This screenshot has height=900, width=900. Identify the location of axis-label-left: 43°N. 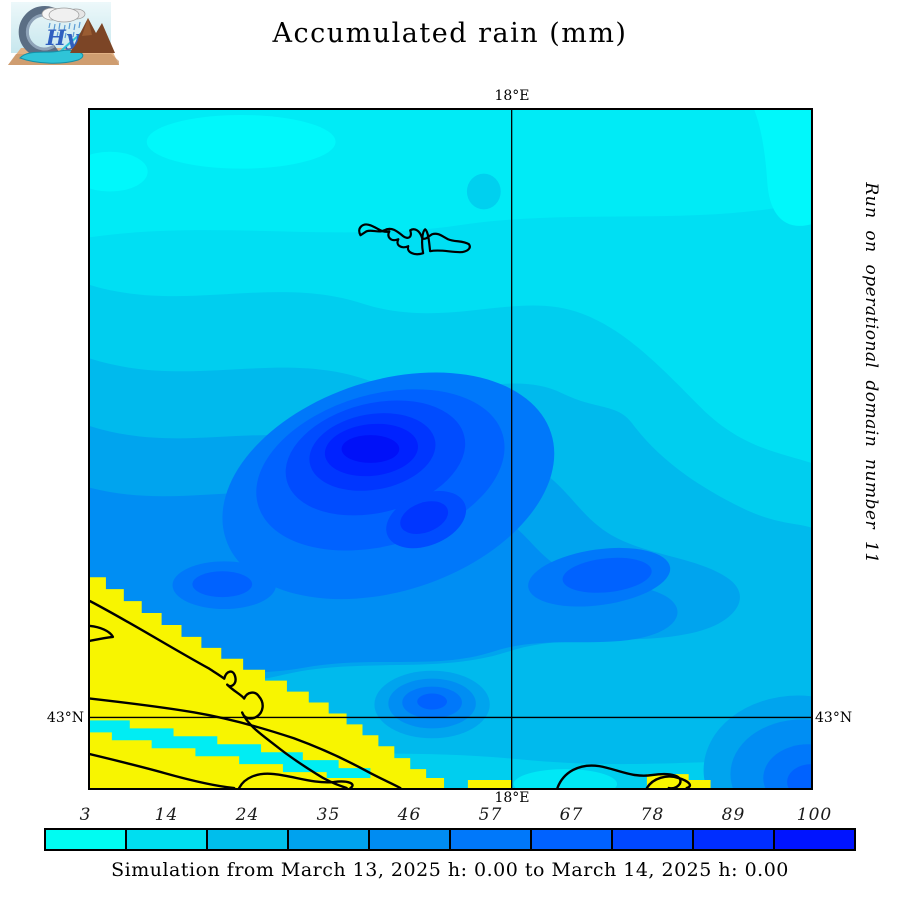
(65, 718).